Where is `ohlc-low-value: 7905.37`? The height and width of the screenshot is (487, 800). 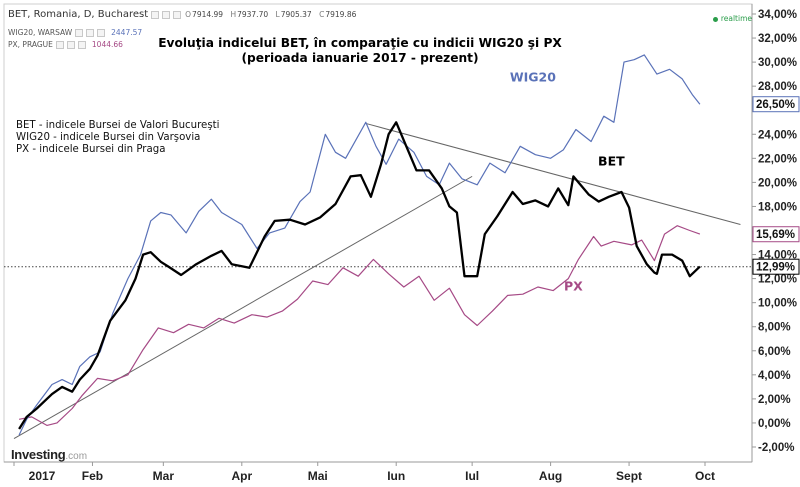
ohlc-low-value: 7905.37 is located at coordinates (296, 14).